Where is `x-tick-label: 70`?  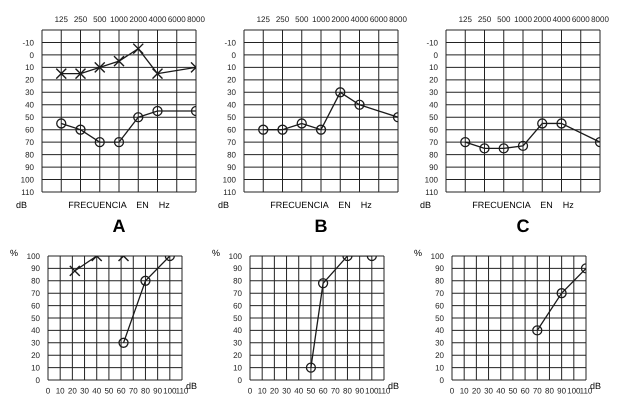 x-tick-label: 70 is located at coordinates (335, 391).